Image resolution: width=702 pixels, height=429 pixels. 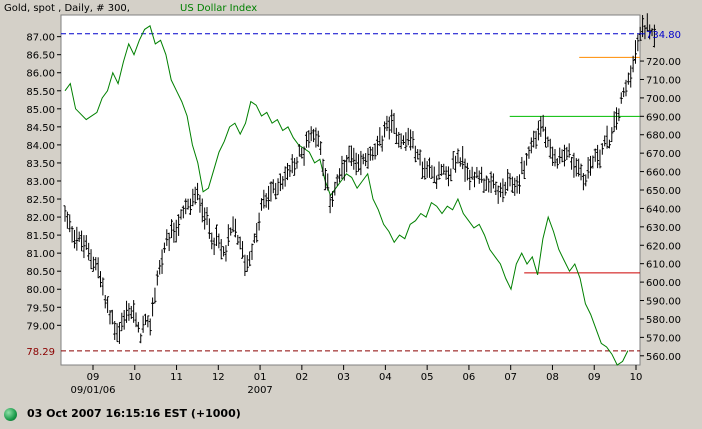 What do you see at coordinates (93, 390) in the screenshot?
I see `x-sub-label: 09/01/06` at bounding box center [93, 390].